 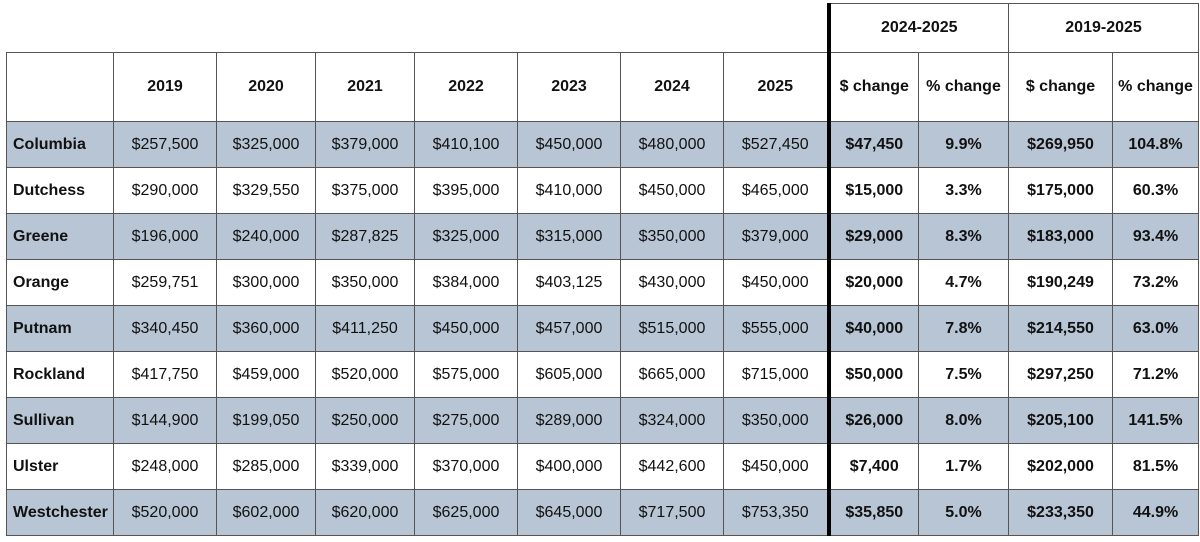 What do you see at coordinates (963, 236) in the screenshot?
I see `value-cell: 8.3%` at bounding box center [963, 236].